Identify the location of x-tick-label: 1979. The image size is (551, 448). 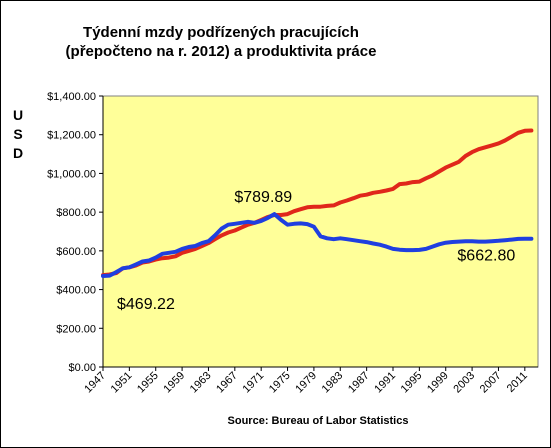
(306, 383).